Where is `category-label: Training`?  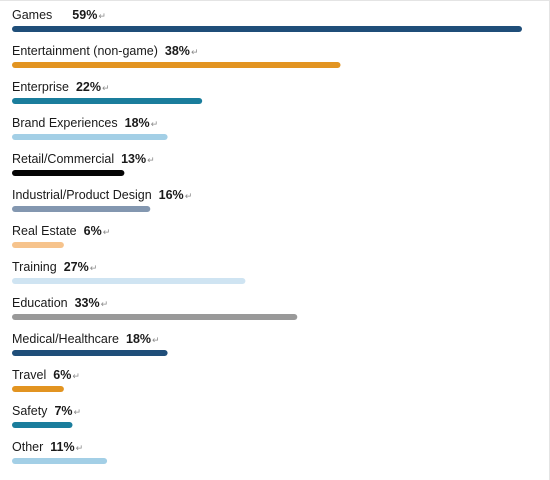
category-label: Training is located at coordinates (34, 267).